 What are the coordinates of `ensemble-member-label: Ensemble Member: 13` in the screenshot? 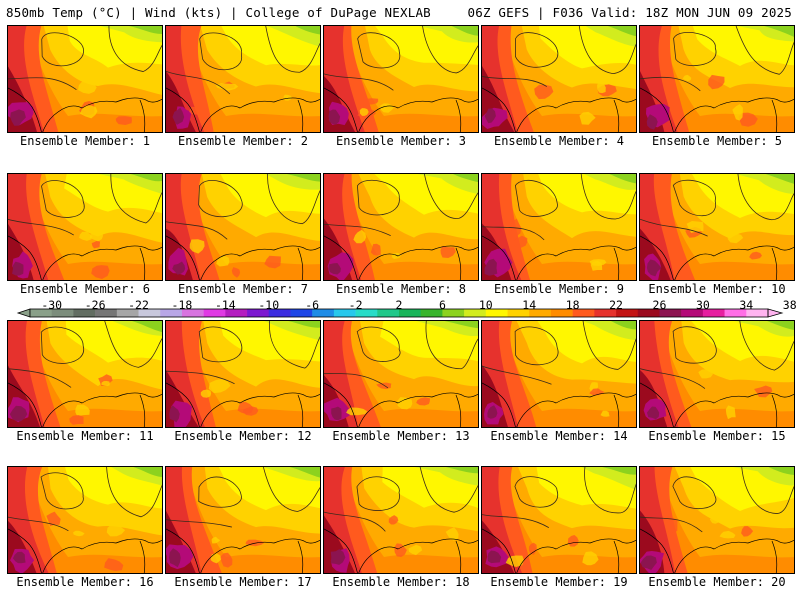 It's located at (401, 436).